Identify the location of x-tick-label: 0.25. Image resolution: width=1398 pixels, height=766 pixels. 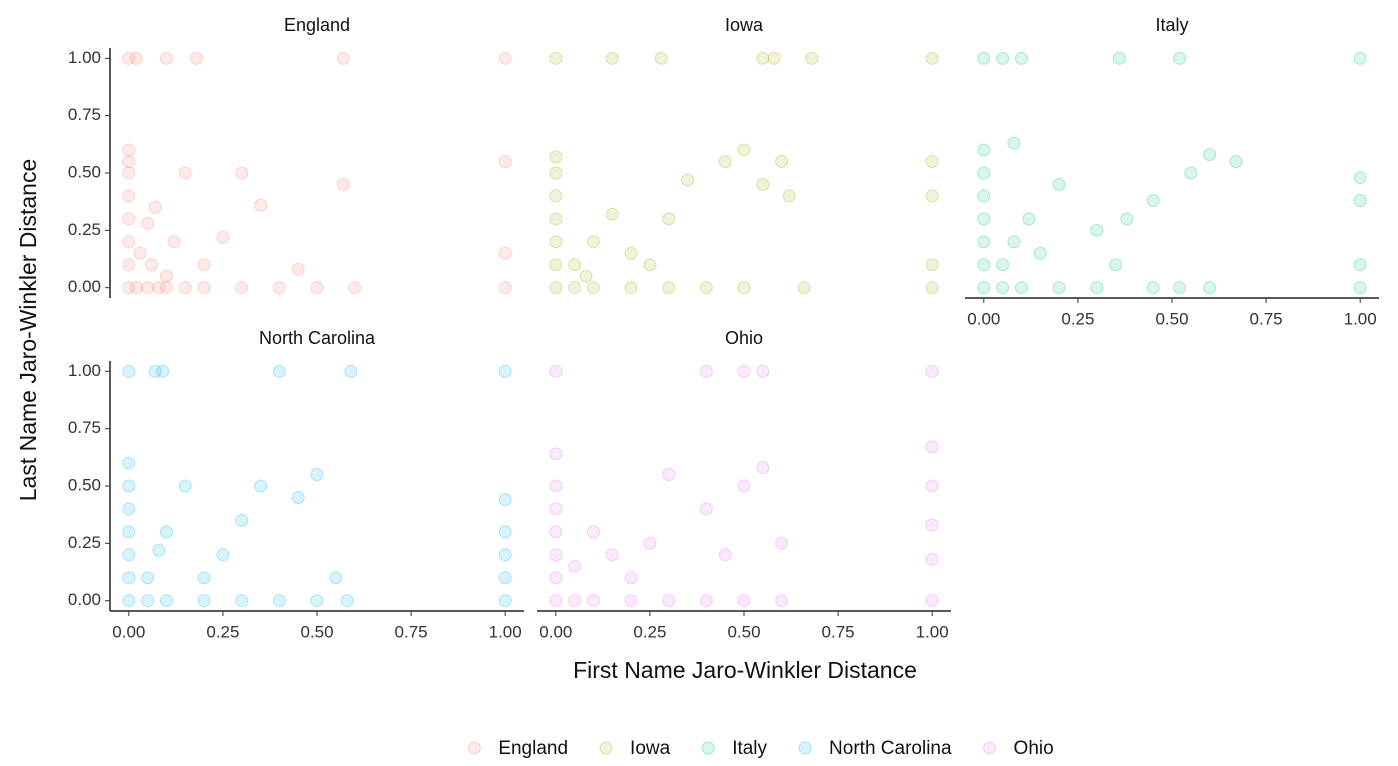
(222, 631).